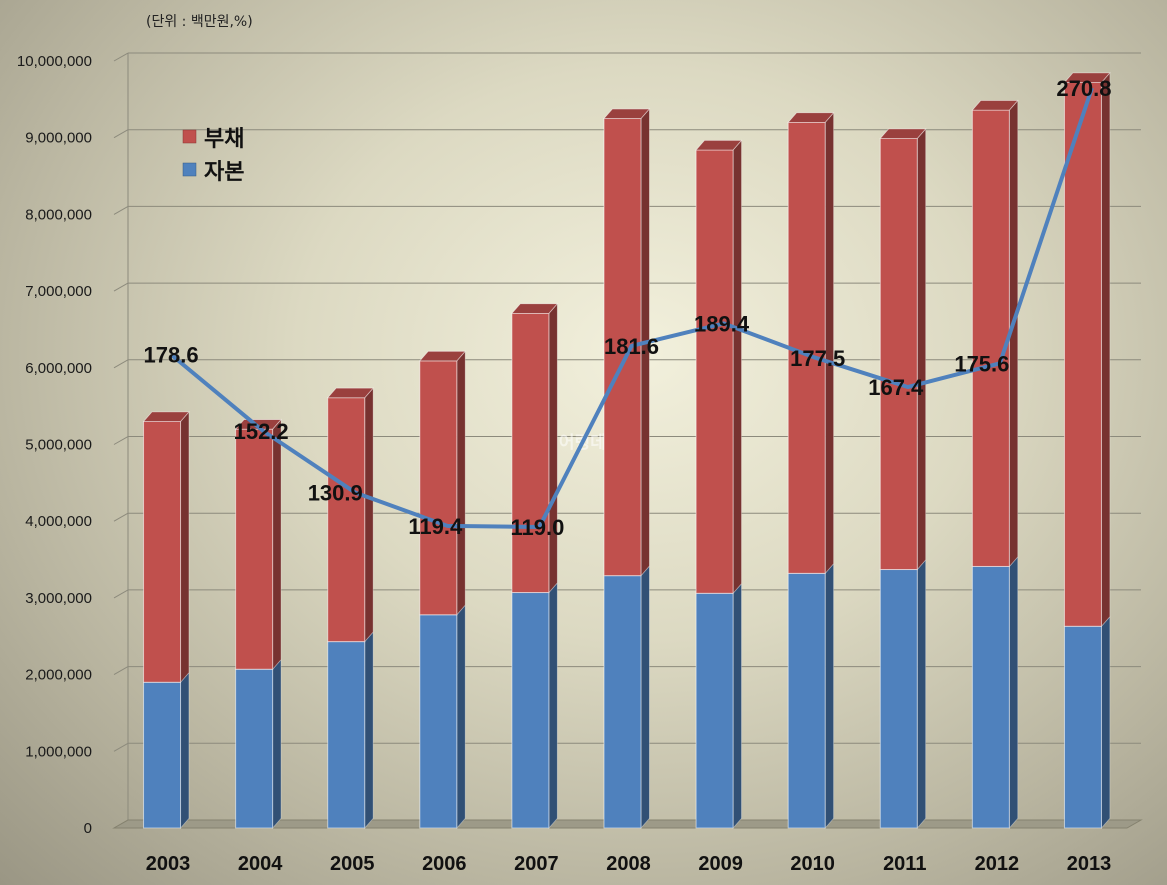  I want to click on data-label: 178.6, so click(171, 355).